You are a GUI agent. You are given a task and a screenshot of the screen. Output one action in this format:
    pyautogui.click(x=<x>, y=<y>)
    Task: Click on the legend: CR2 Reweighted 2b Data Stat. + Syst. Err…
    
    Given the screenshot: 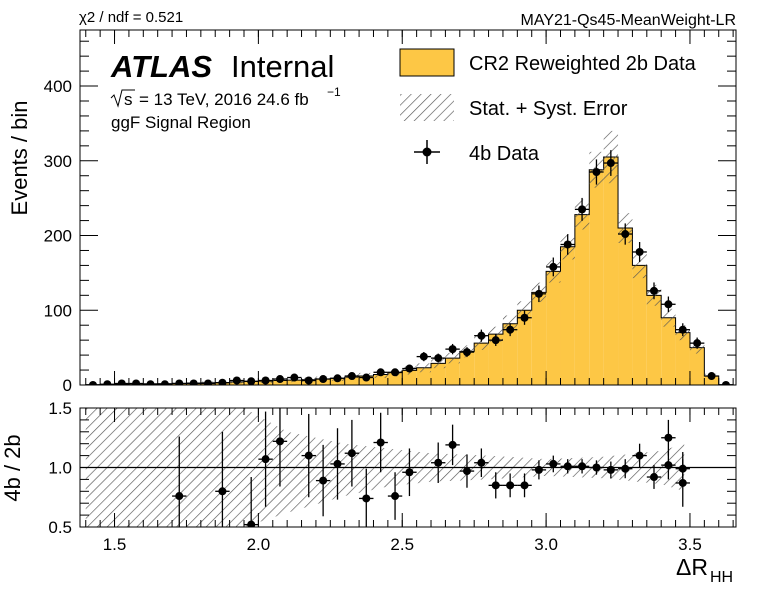 What is the action you would take?
    pyautogui.click(x=548, y=106)
    